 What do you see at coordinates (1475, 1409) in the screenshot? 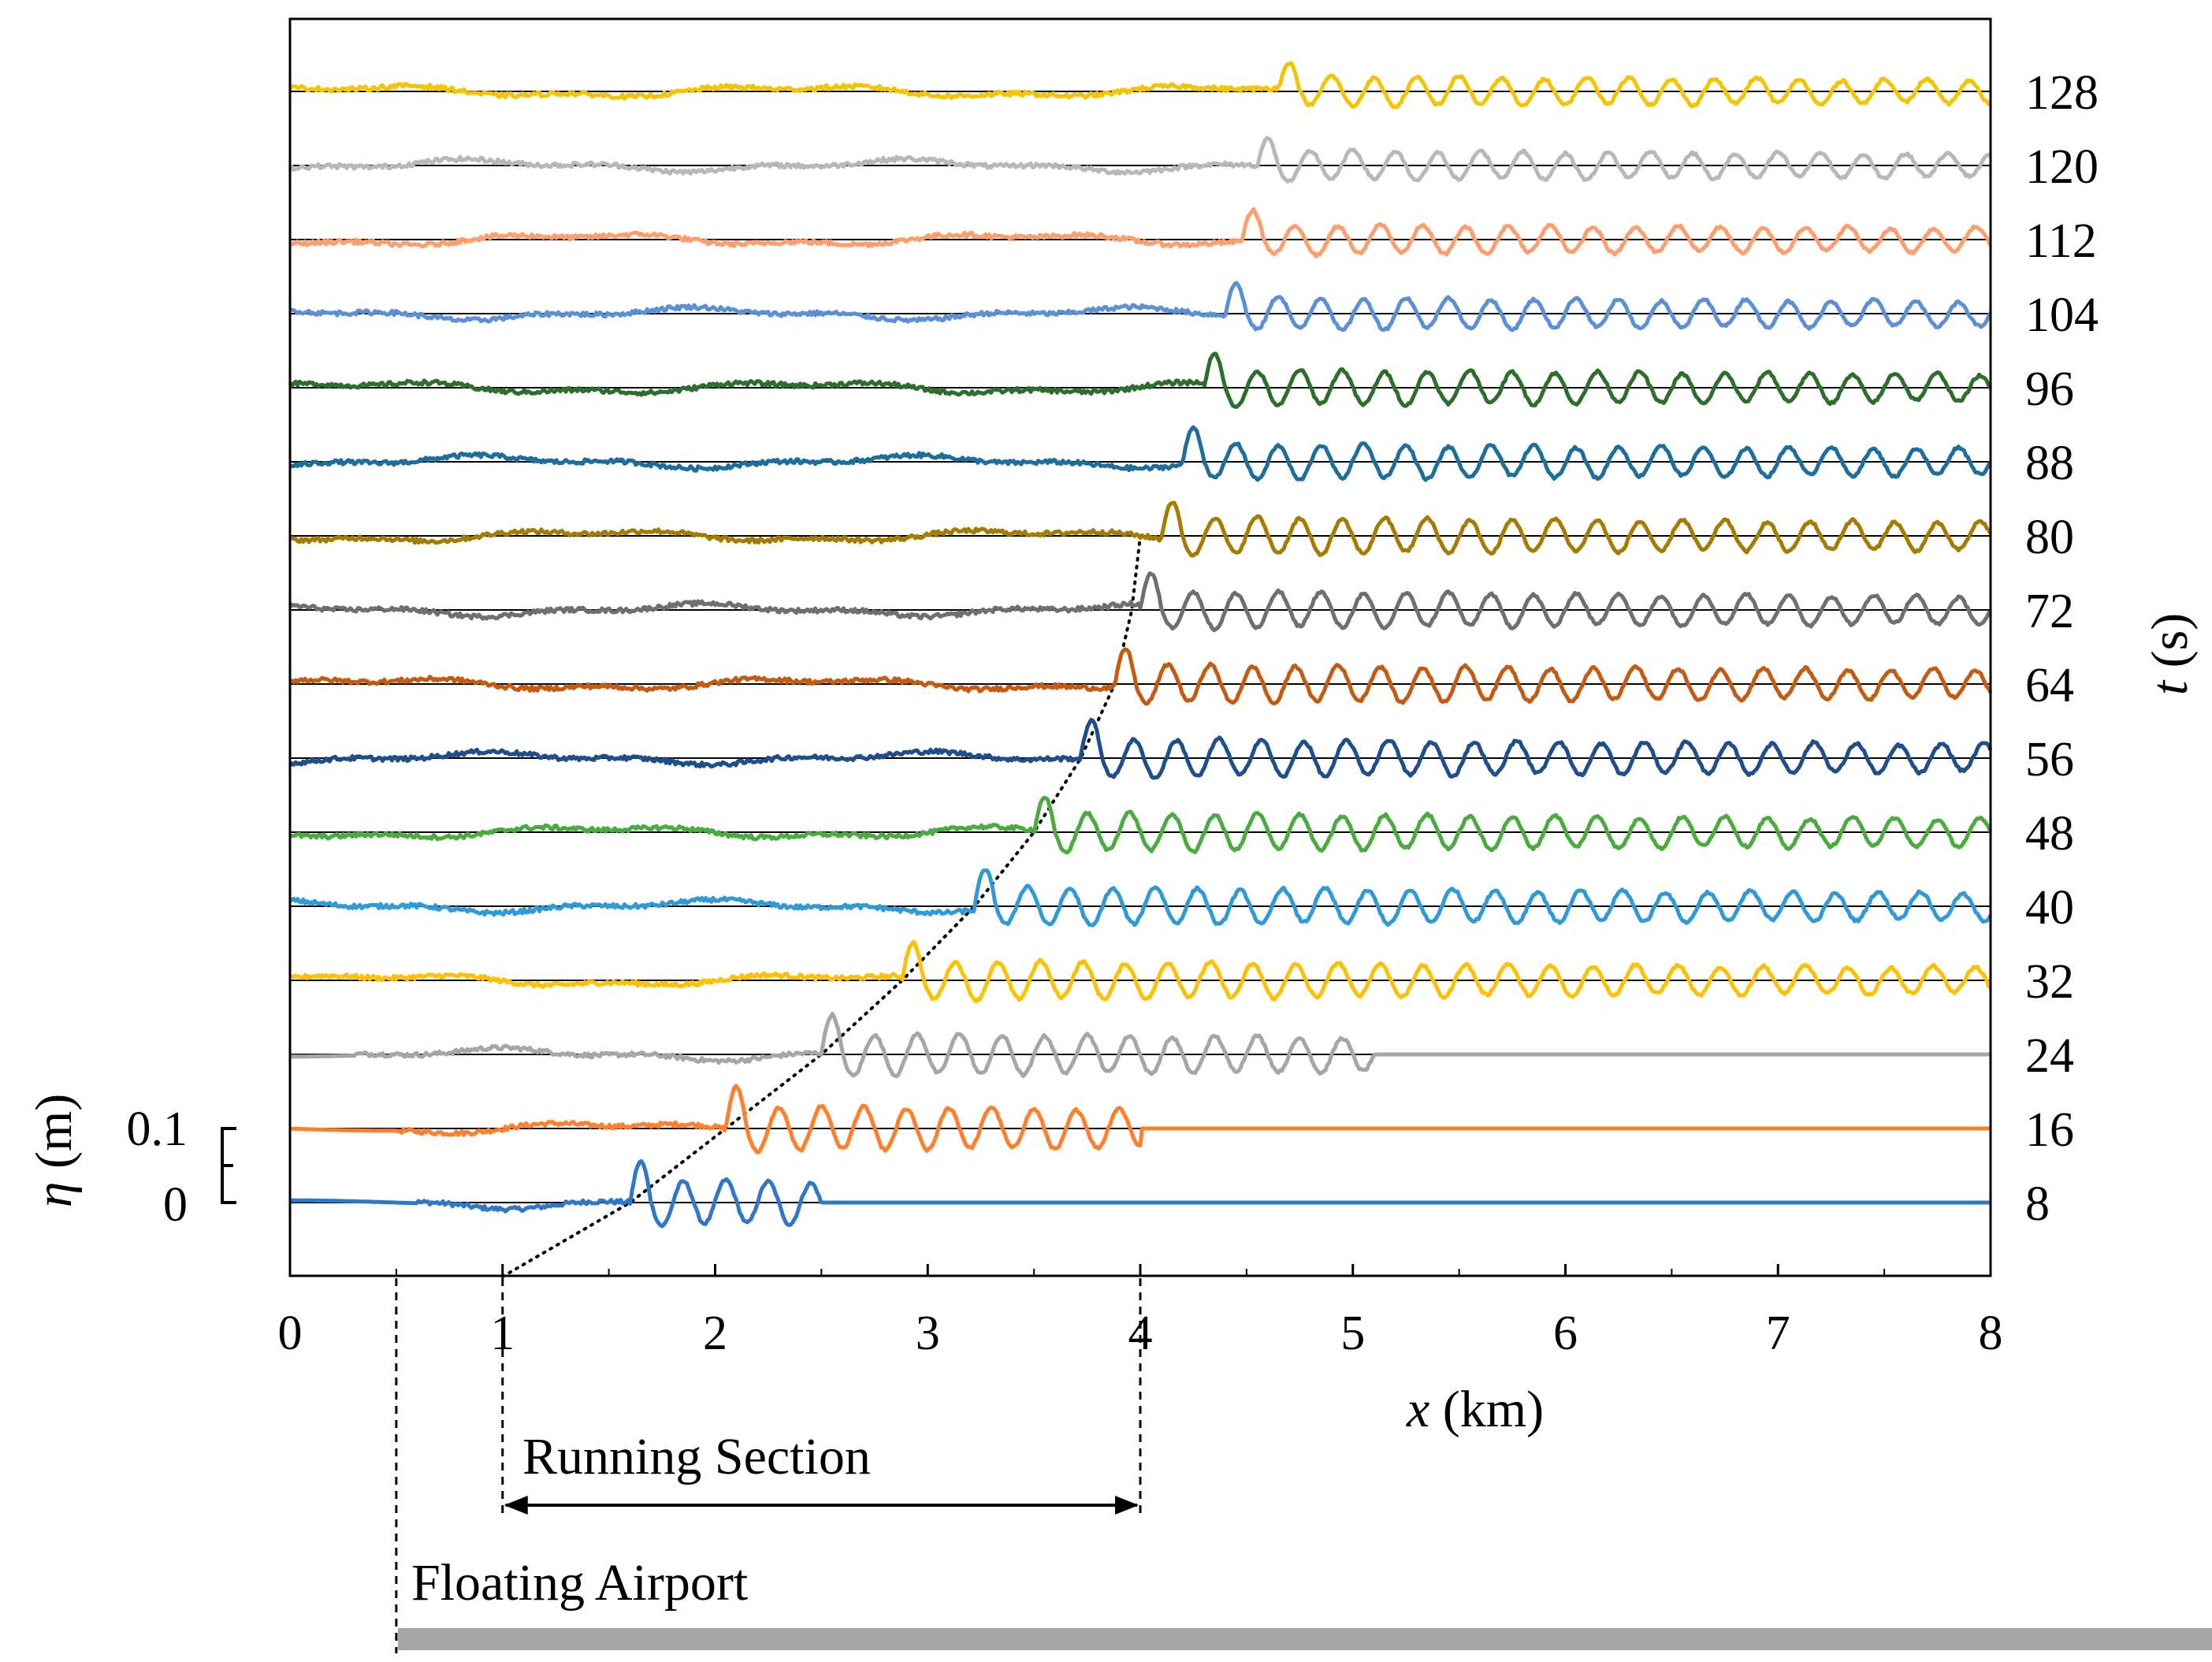
I see `x-axis-title: x (km)` at bounding box center [1475, 1409].